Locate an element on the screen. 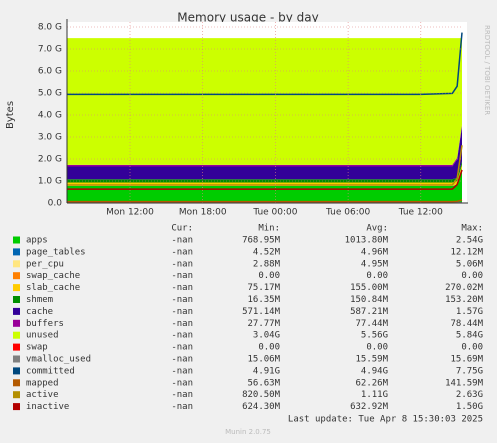 This screenshot has height=443, width=497. legend-label: shmem is located at coordinates (39, 300).